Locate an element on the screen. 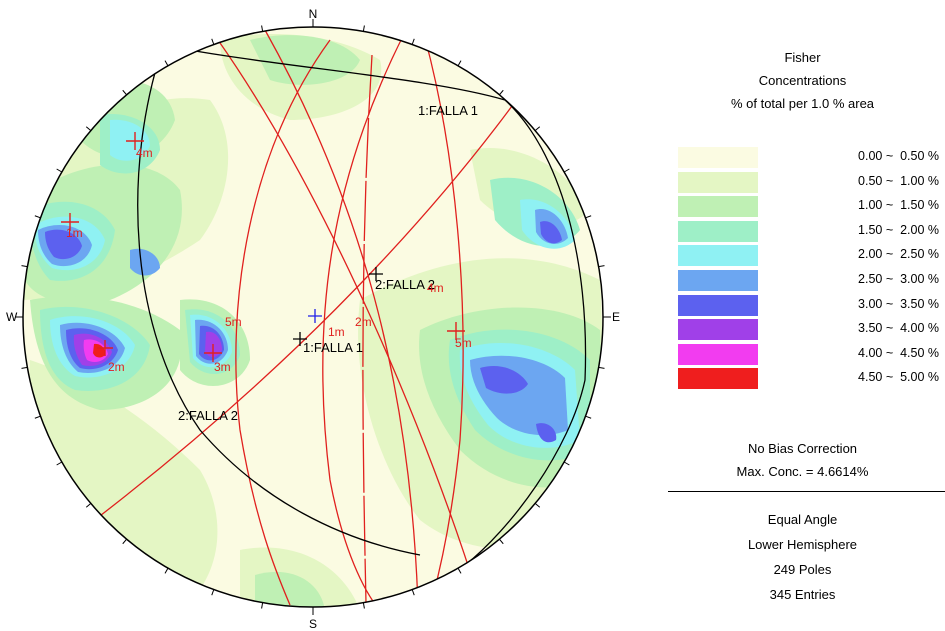 This screenshot has height=631, width=945. mean-label: 1m is located at coordinates (336, 332).